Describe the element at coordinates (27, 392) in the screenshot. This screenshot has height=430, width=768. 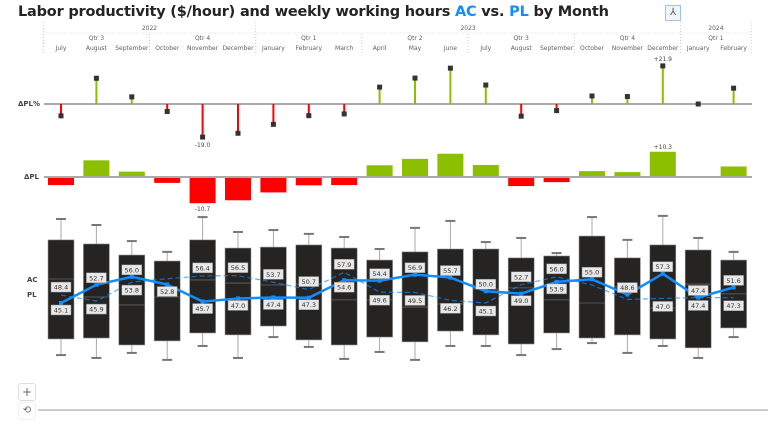
I see `zoom-in-button: +` at that location.